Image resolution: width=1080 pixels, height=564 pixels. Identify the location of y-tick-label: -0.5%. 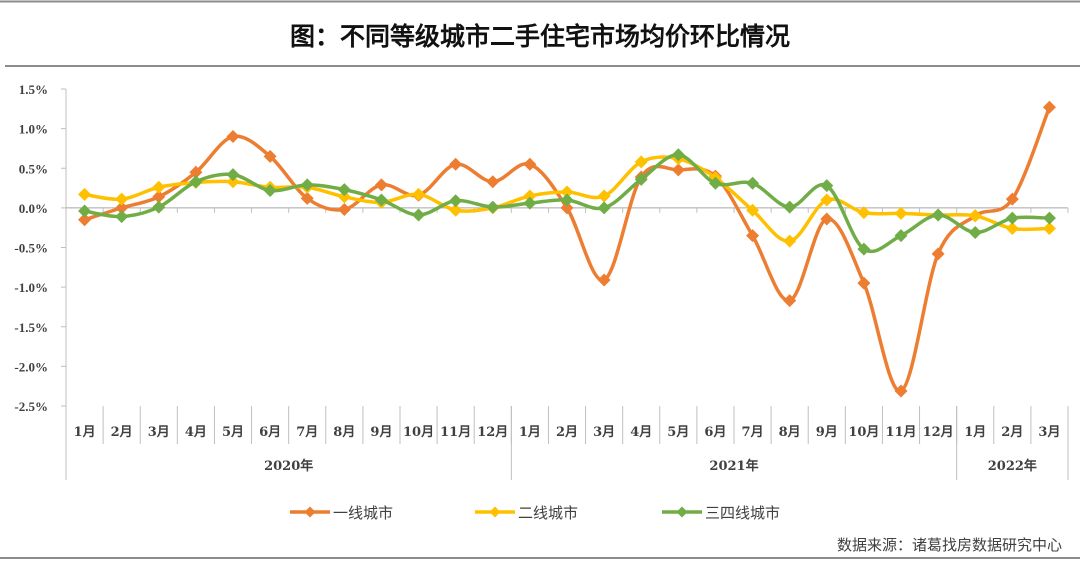
(31, 248).